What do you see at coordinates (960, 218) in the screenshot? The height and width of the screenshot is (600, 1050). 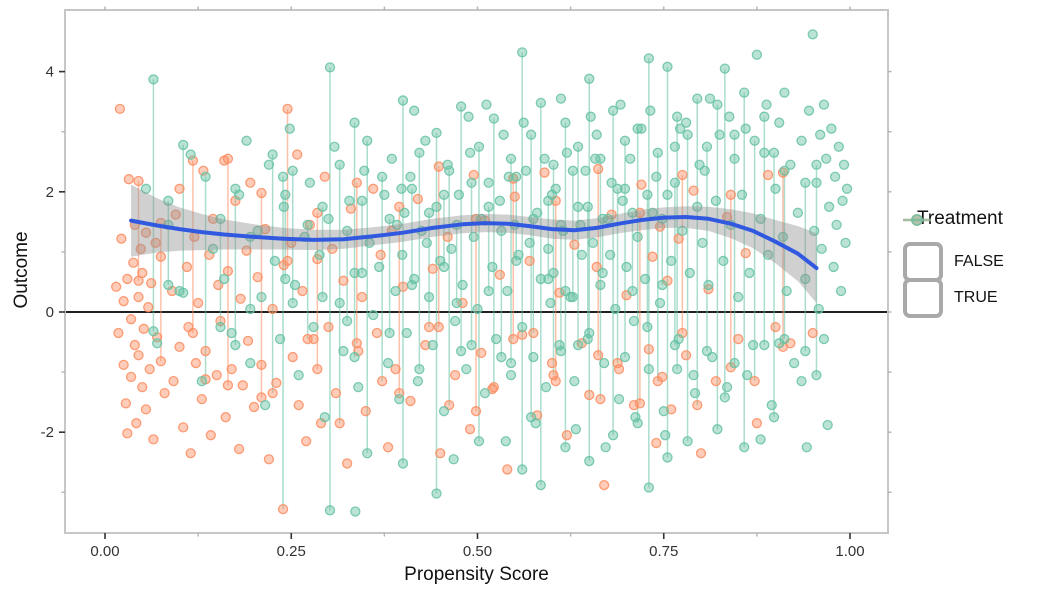 I see `legend-title: Treatment` at bounding box center [960, 218].